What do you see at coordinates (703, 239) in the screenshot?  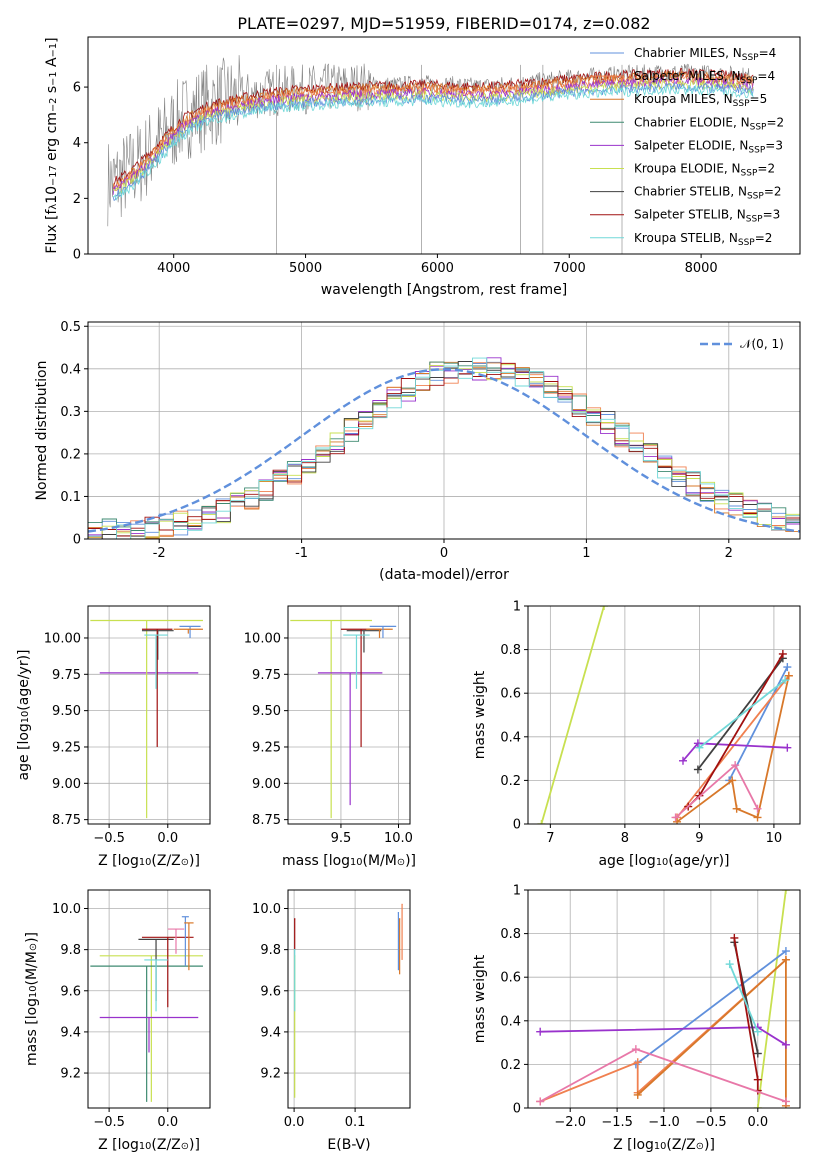 I see `legend-entry: Kroupa STELIB, NSSP=2` at bounding box center [703, 239].